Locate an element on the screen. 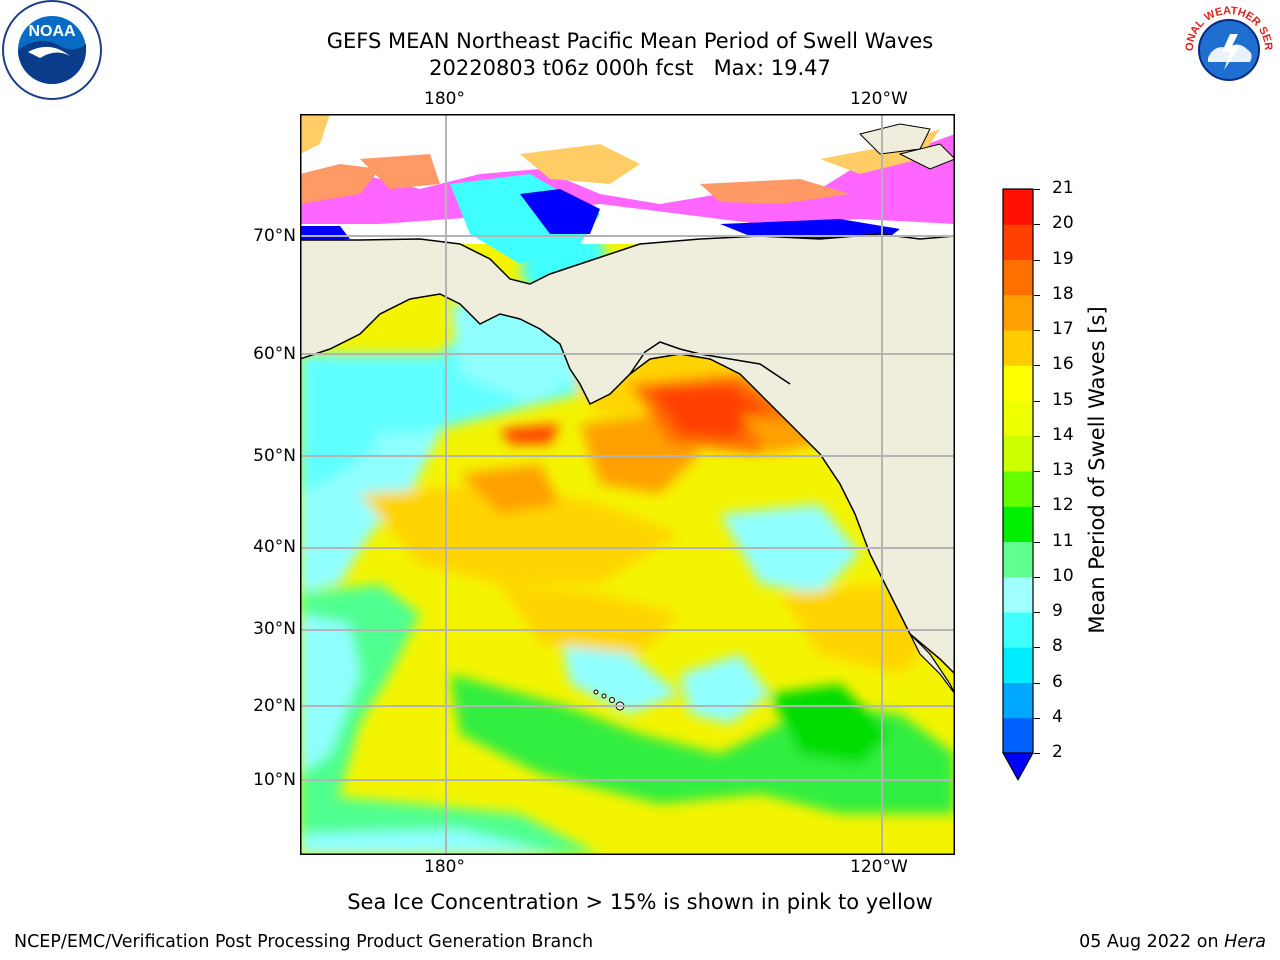 The height and width of the screenshot is (960, 1280). colorbar-label: Mean Period of Swell Waves [s] is located at coordinates (1097, 470).